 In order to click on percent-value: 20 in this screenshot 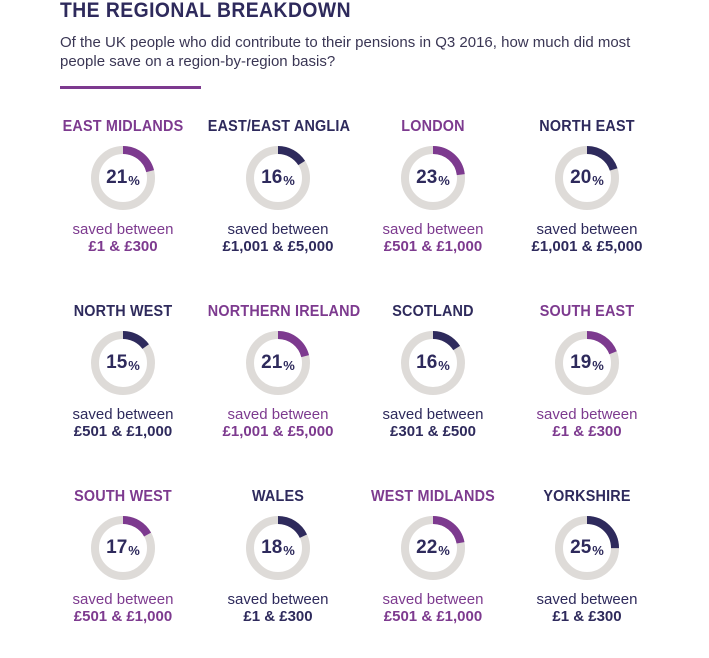, I will do `click(581, 177)`.